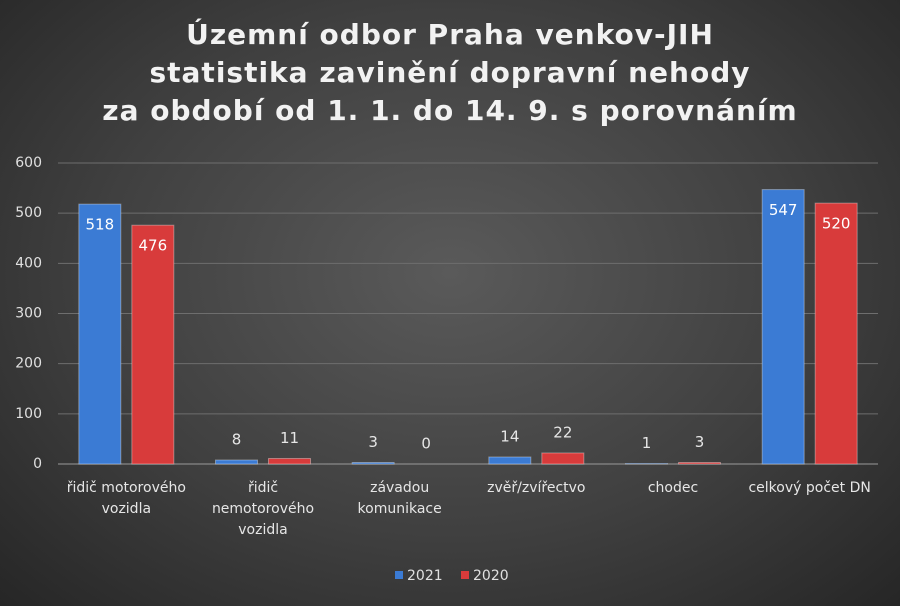  I want to click on data-label: 0, so click(426, 444).